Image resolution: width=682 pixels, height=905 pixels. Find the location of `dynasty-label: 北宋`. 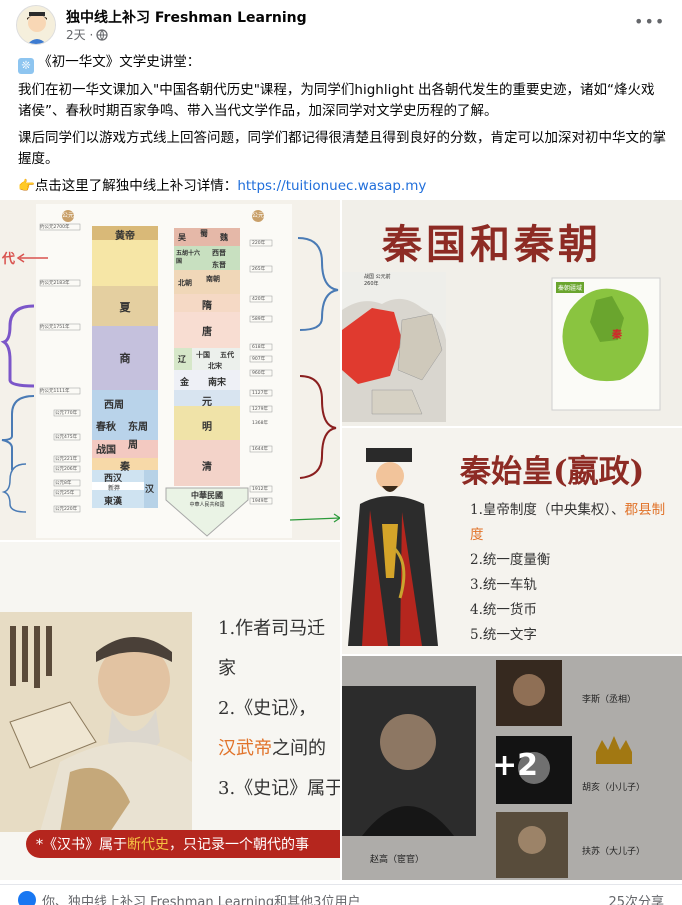

dynasty-label: 北宋 is located at coordinates (215, 365).